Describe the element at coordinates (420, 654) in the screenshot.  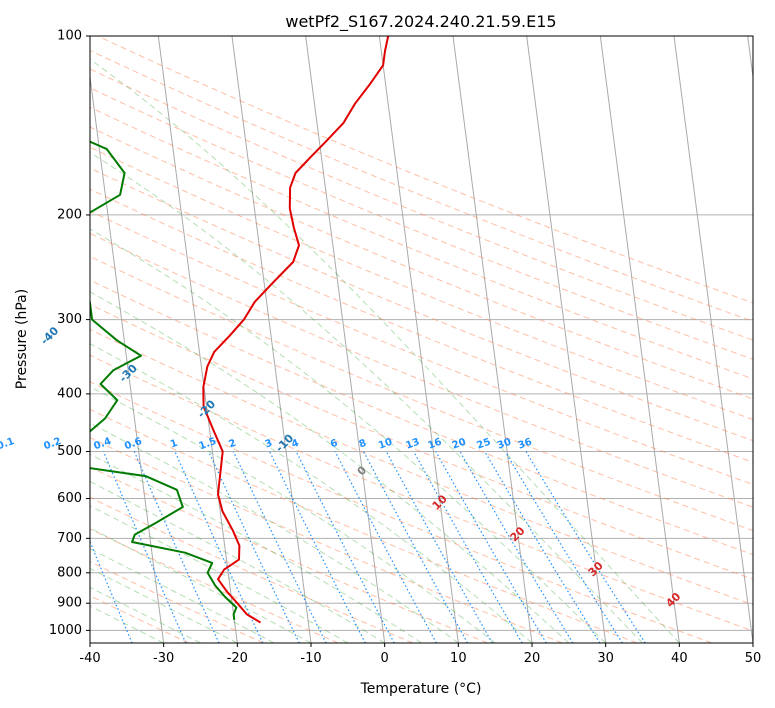
I see `x-axis-ticks: -40 -30 -20 -10 0 10 20 30 40 50` at that location.